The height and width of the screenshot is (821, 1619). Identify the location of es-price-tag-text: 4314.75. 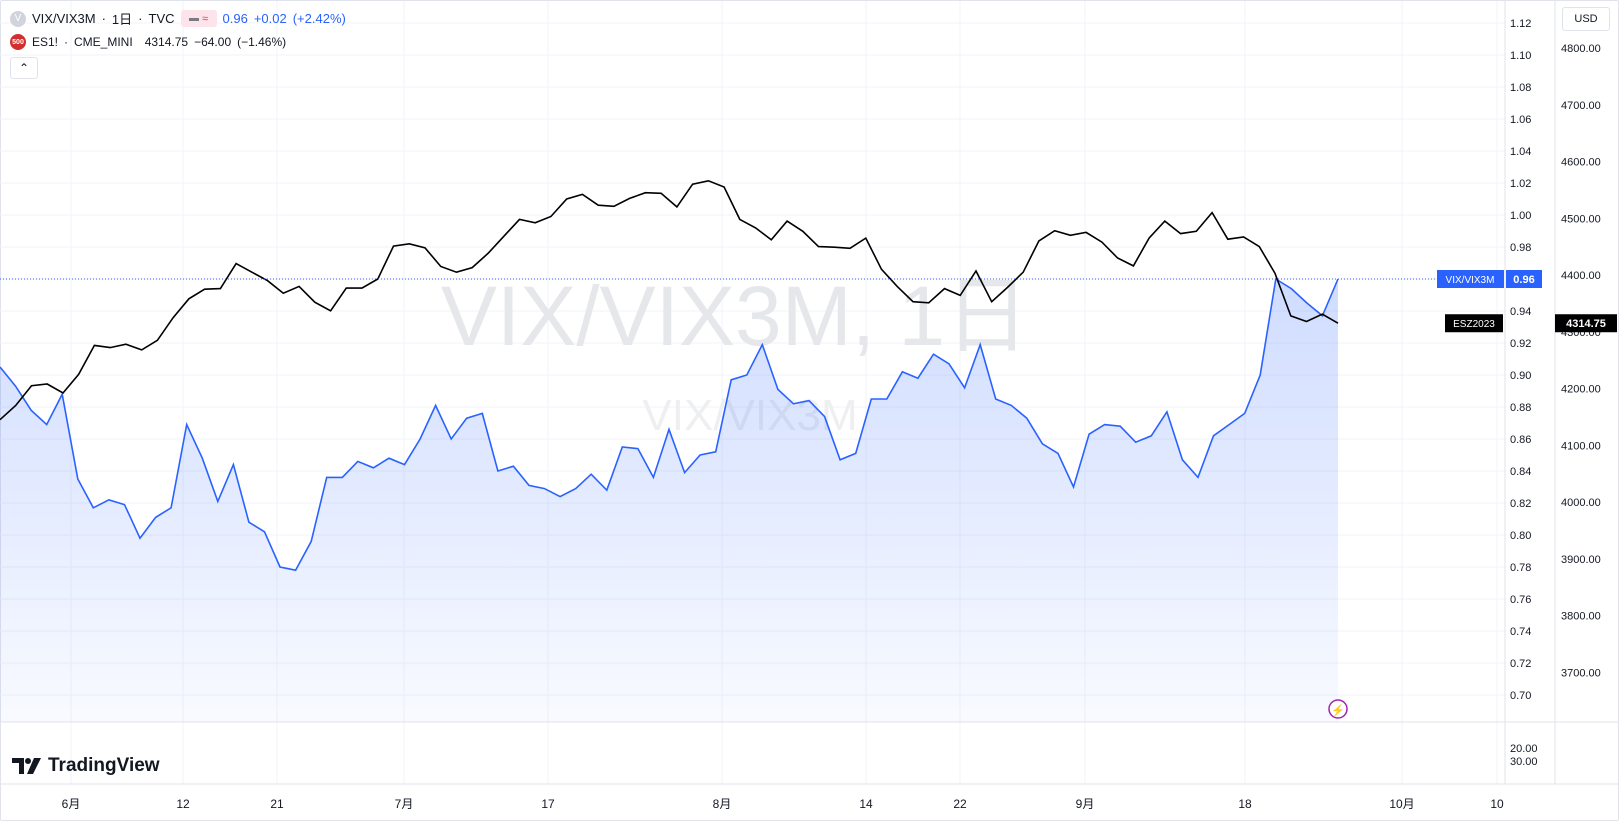
(1586, 324).